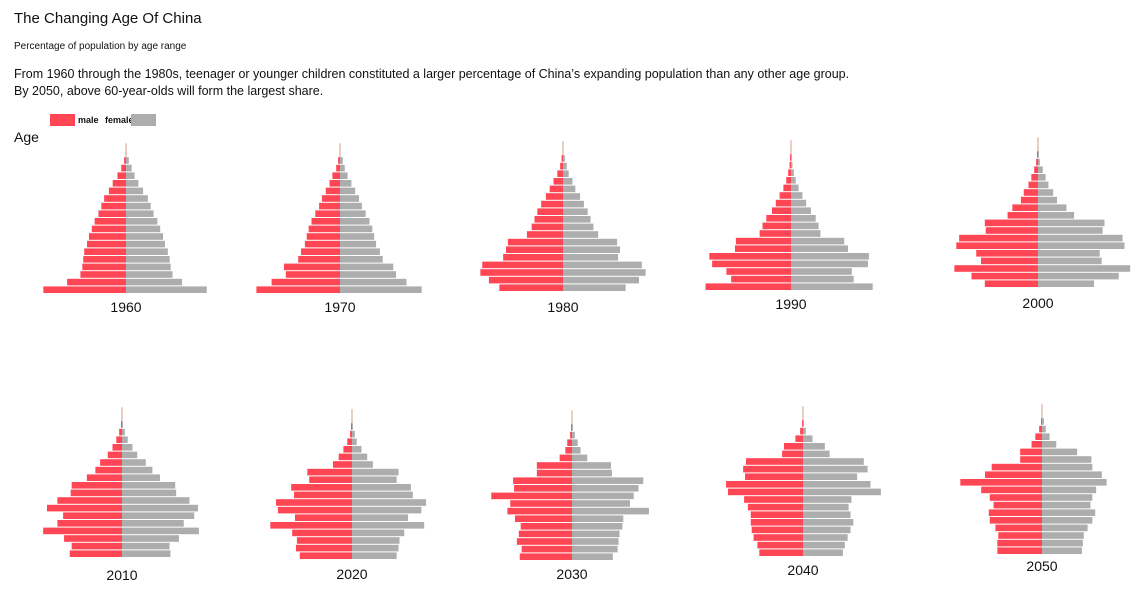 The image size is (1132, 591). What do you see at coordinates (1033, 489) in the screenshot?
I see `pyramid-2050: 2050` at bounding box center [1033, 489].